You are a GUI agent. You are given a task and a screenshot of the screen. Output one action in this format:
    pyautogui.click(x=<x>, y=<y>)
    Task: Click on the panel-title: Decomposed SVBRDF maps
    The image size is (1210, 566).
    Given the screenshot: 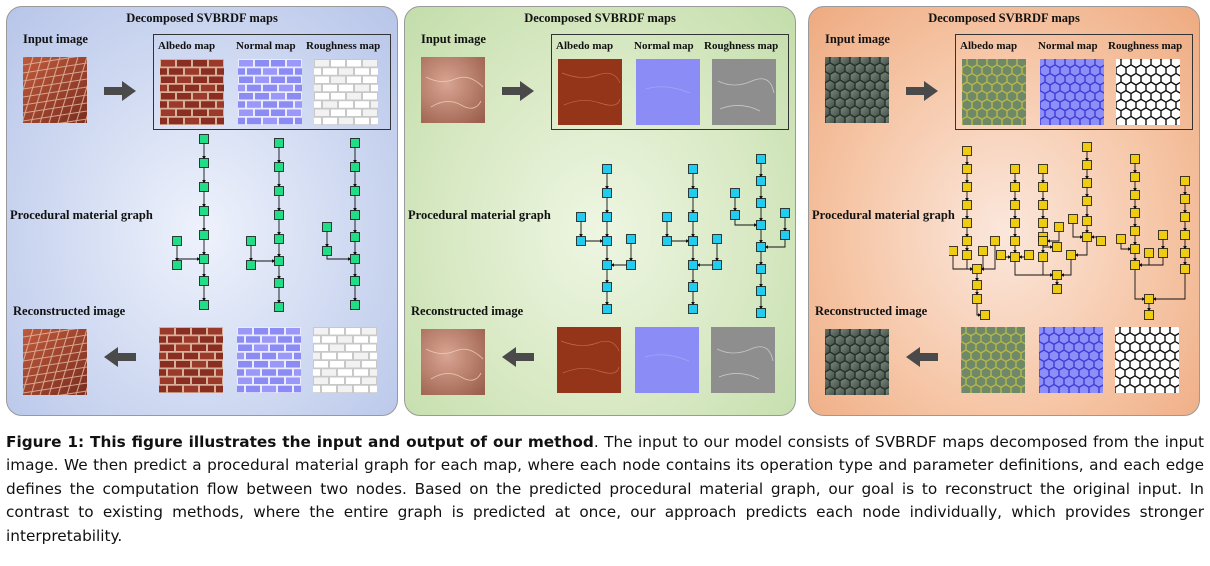 What is the action you would take?
    pyautogui.click(x=202, y=18)
    